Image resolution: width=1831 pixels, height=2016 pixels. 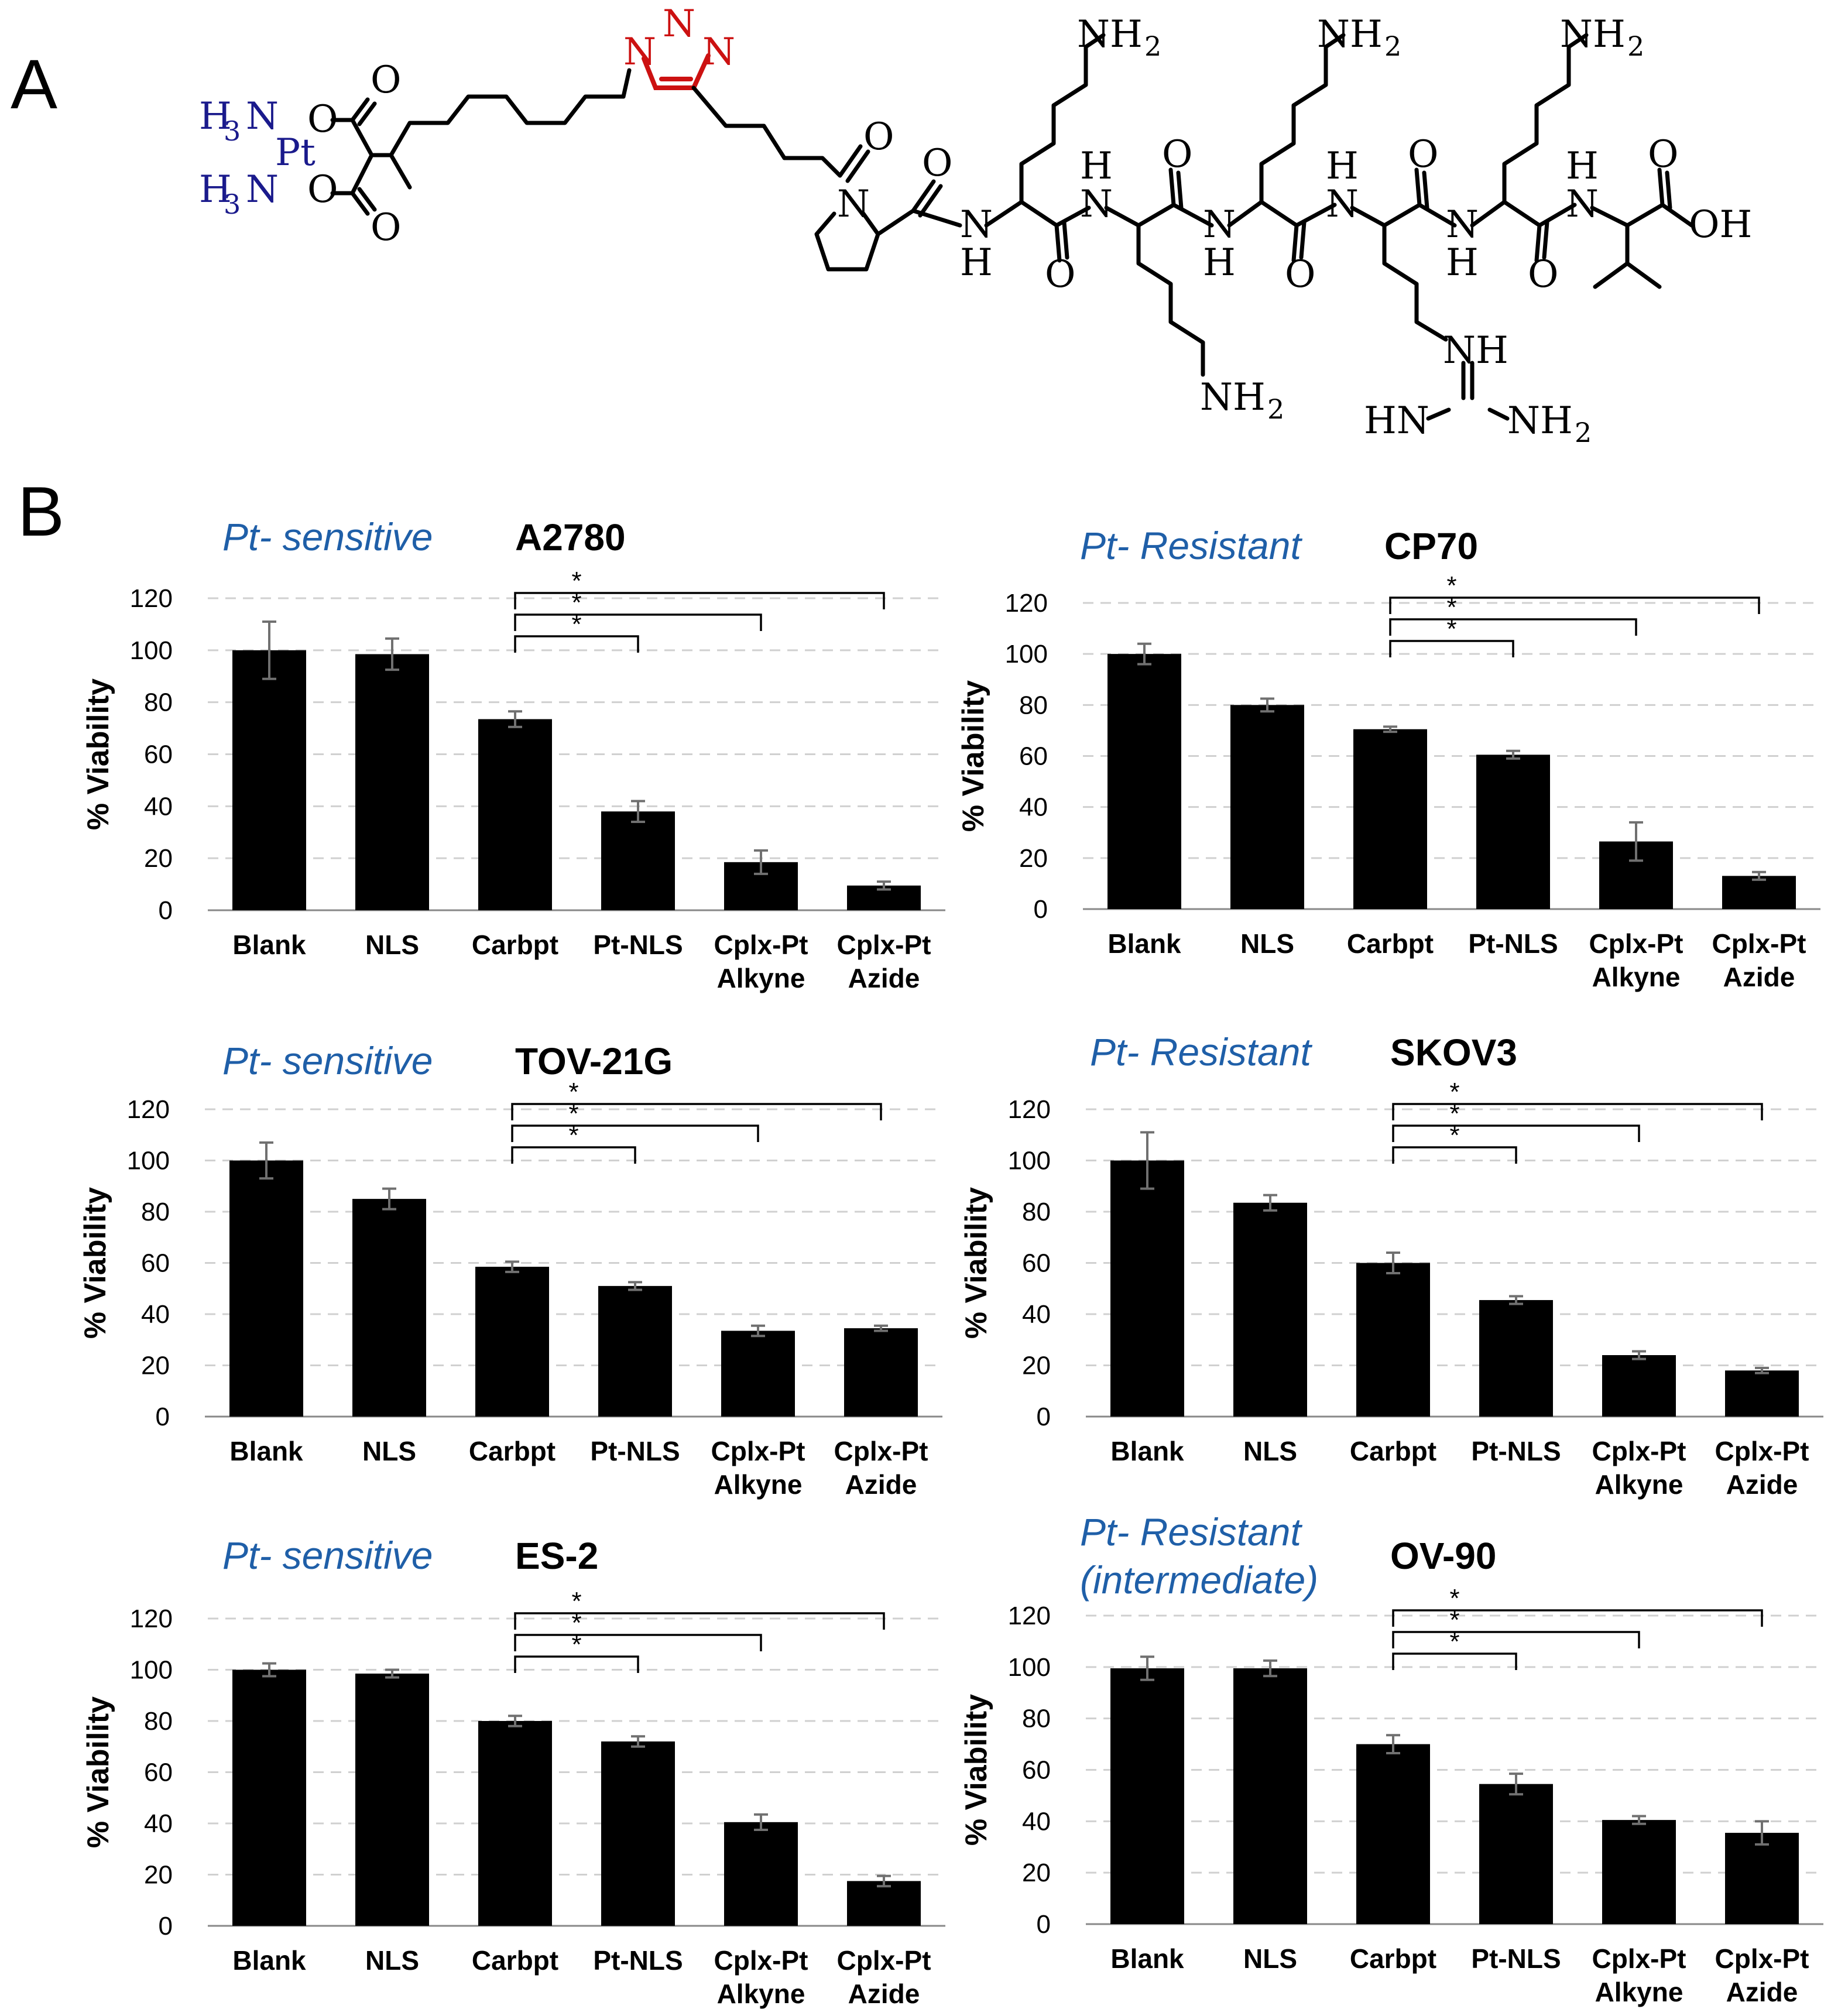 I want to click on amide-h-6: H, so click(x=1583, y=166).